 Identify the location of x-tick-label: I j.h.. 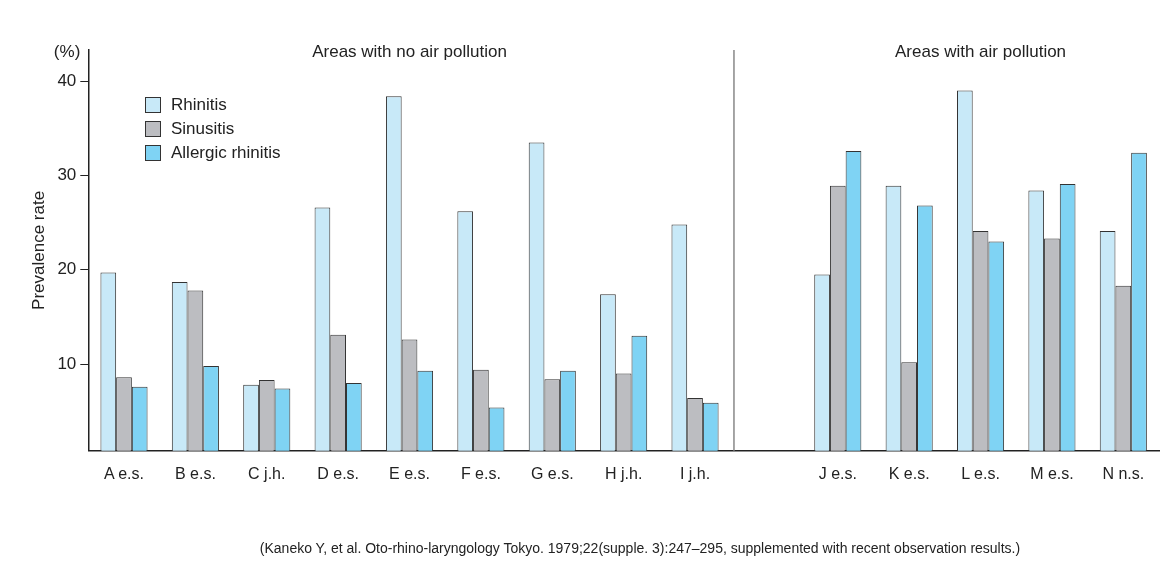
(695, 473).